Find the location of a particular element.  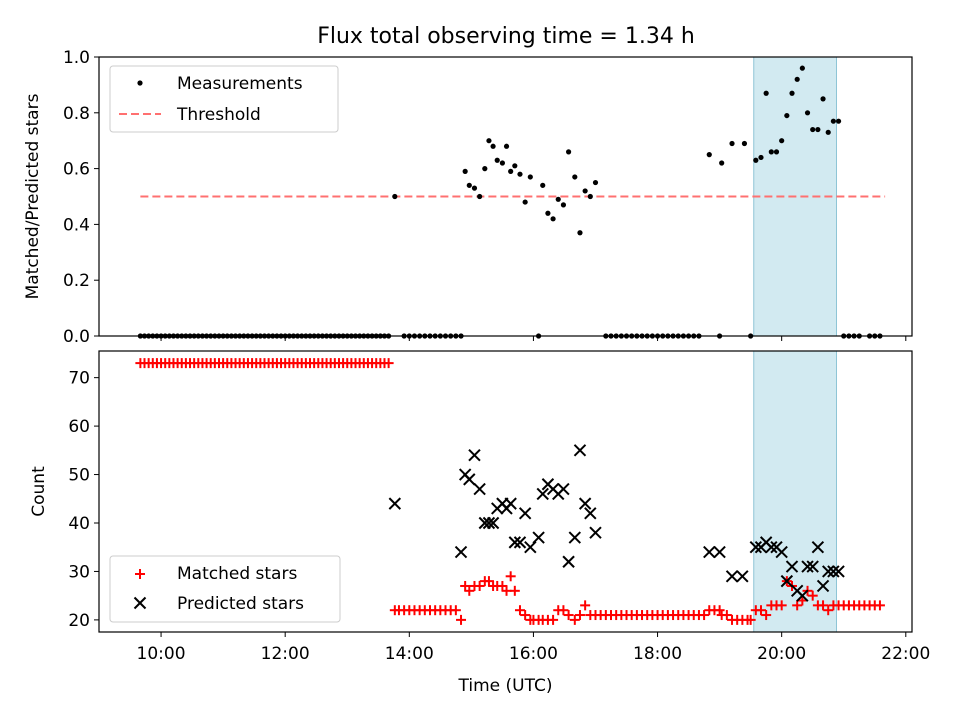

x-tick-label: 10:00 is located at coordinates (161, 654).